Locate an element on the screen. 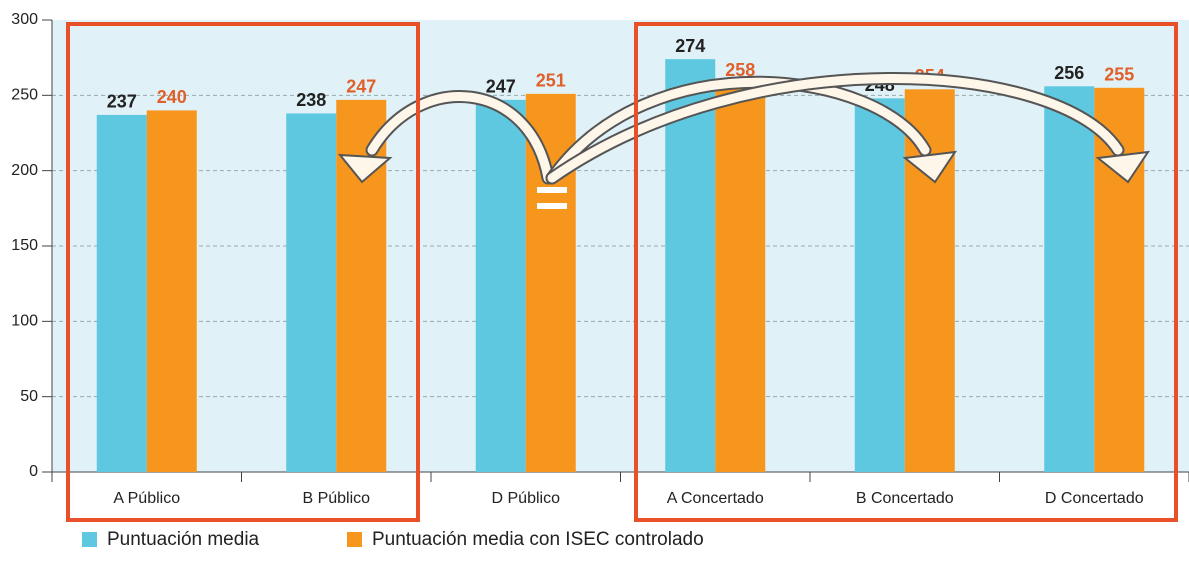 The width and height of the screenshot is (1189, 573). y-tick-label: 0 is located at coordinates (33, 471).